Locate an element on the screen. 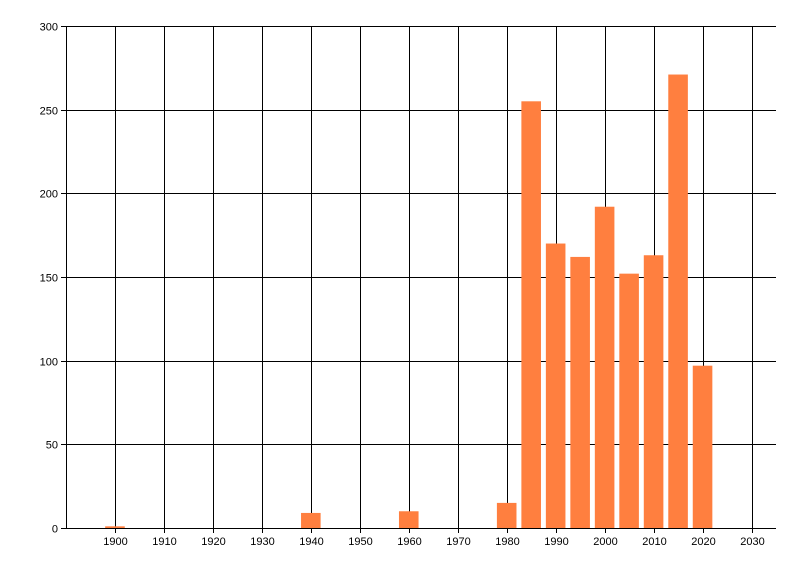 The height and width of the screenshot is (576, 800). bar-2010 is located at coordinates (653, 391).